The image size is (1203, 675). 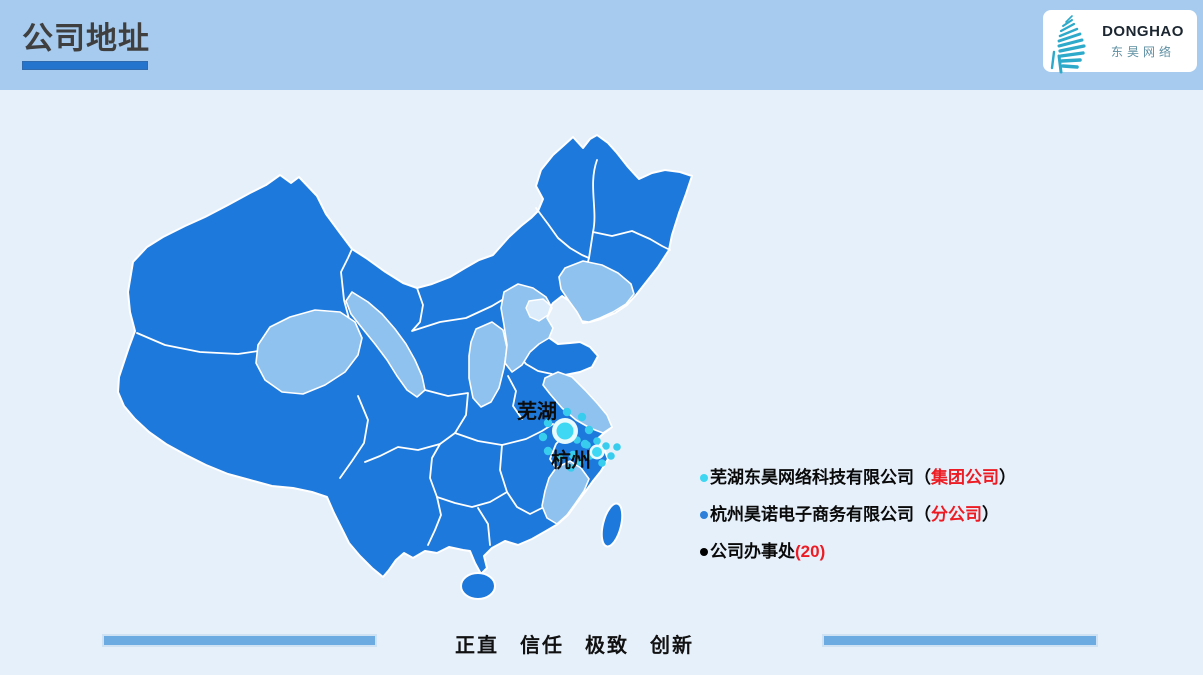 What do you see at coordinates (488, 364) in the screenshot?
I see `province-shanxi` at bounding box center [488, 364].